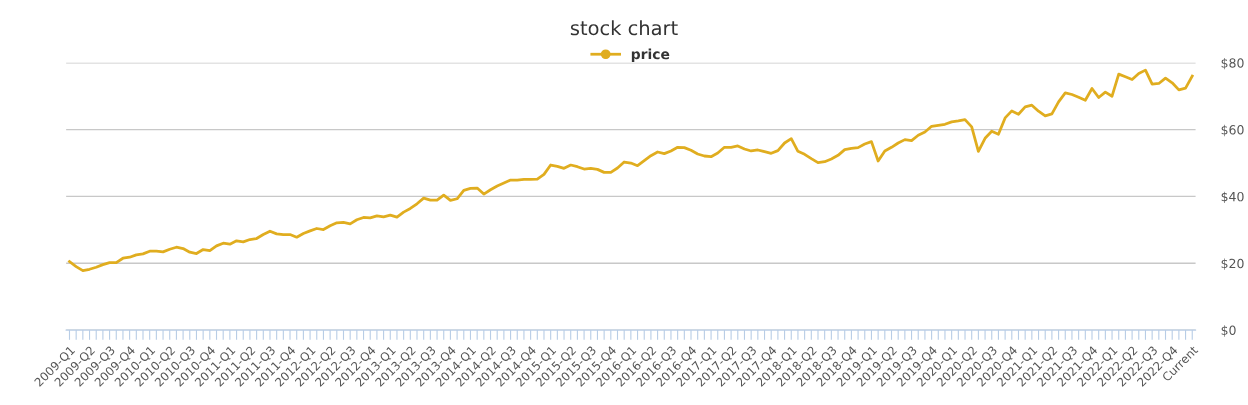  Describe the element at coordinates (1232, 64) in the screenshot. I see `y-tick-label: $80` at that location.